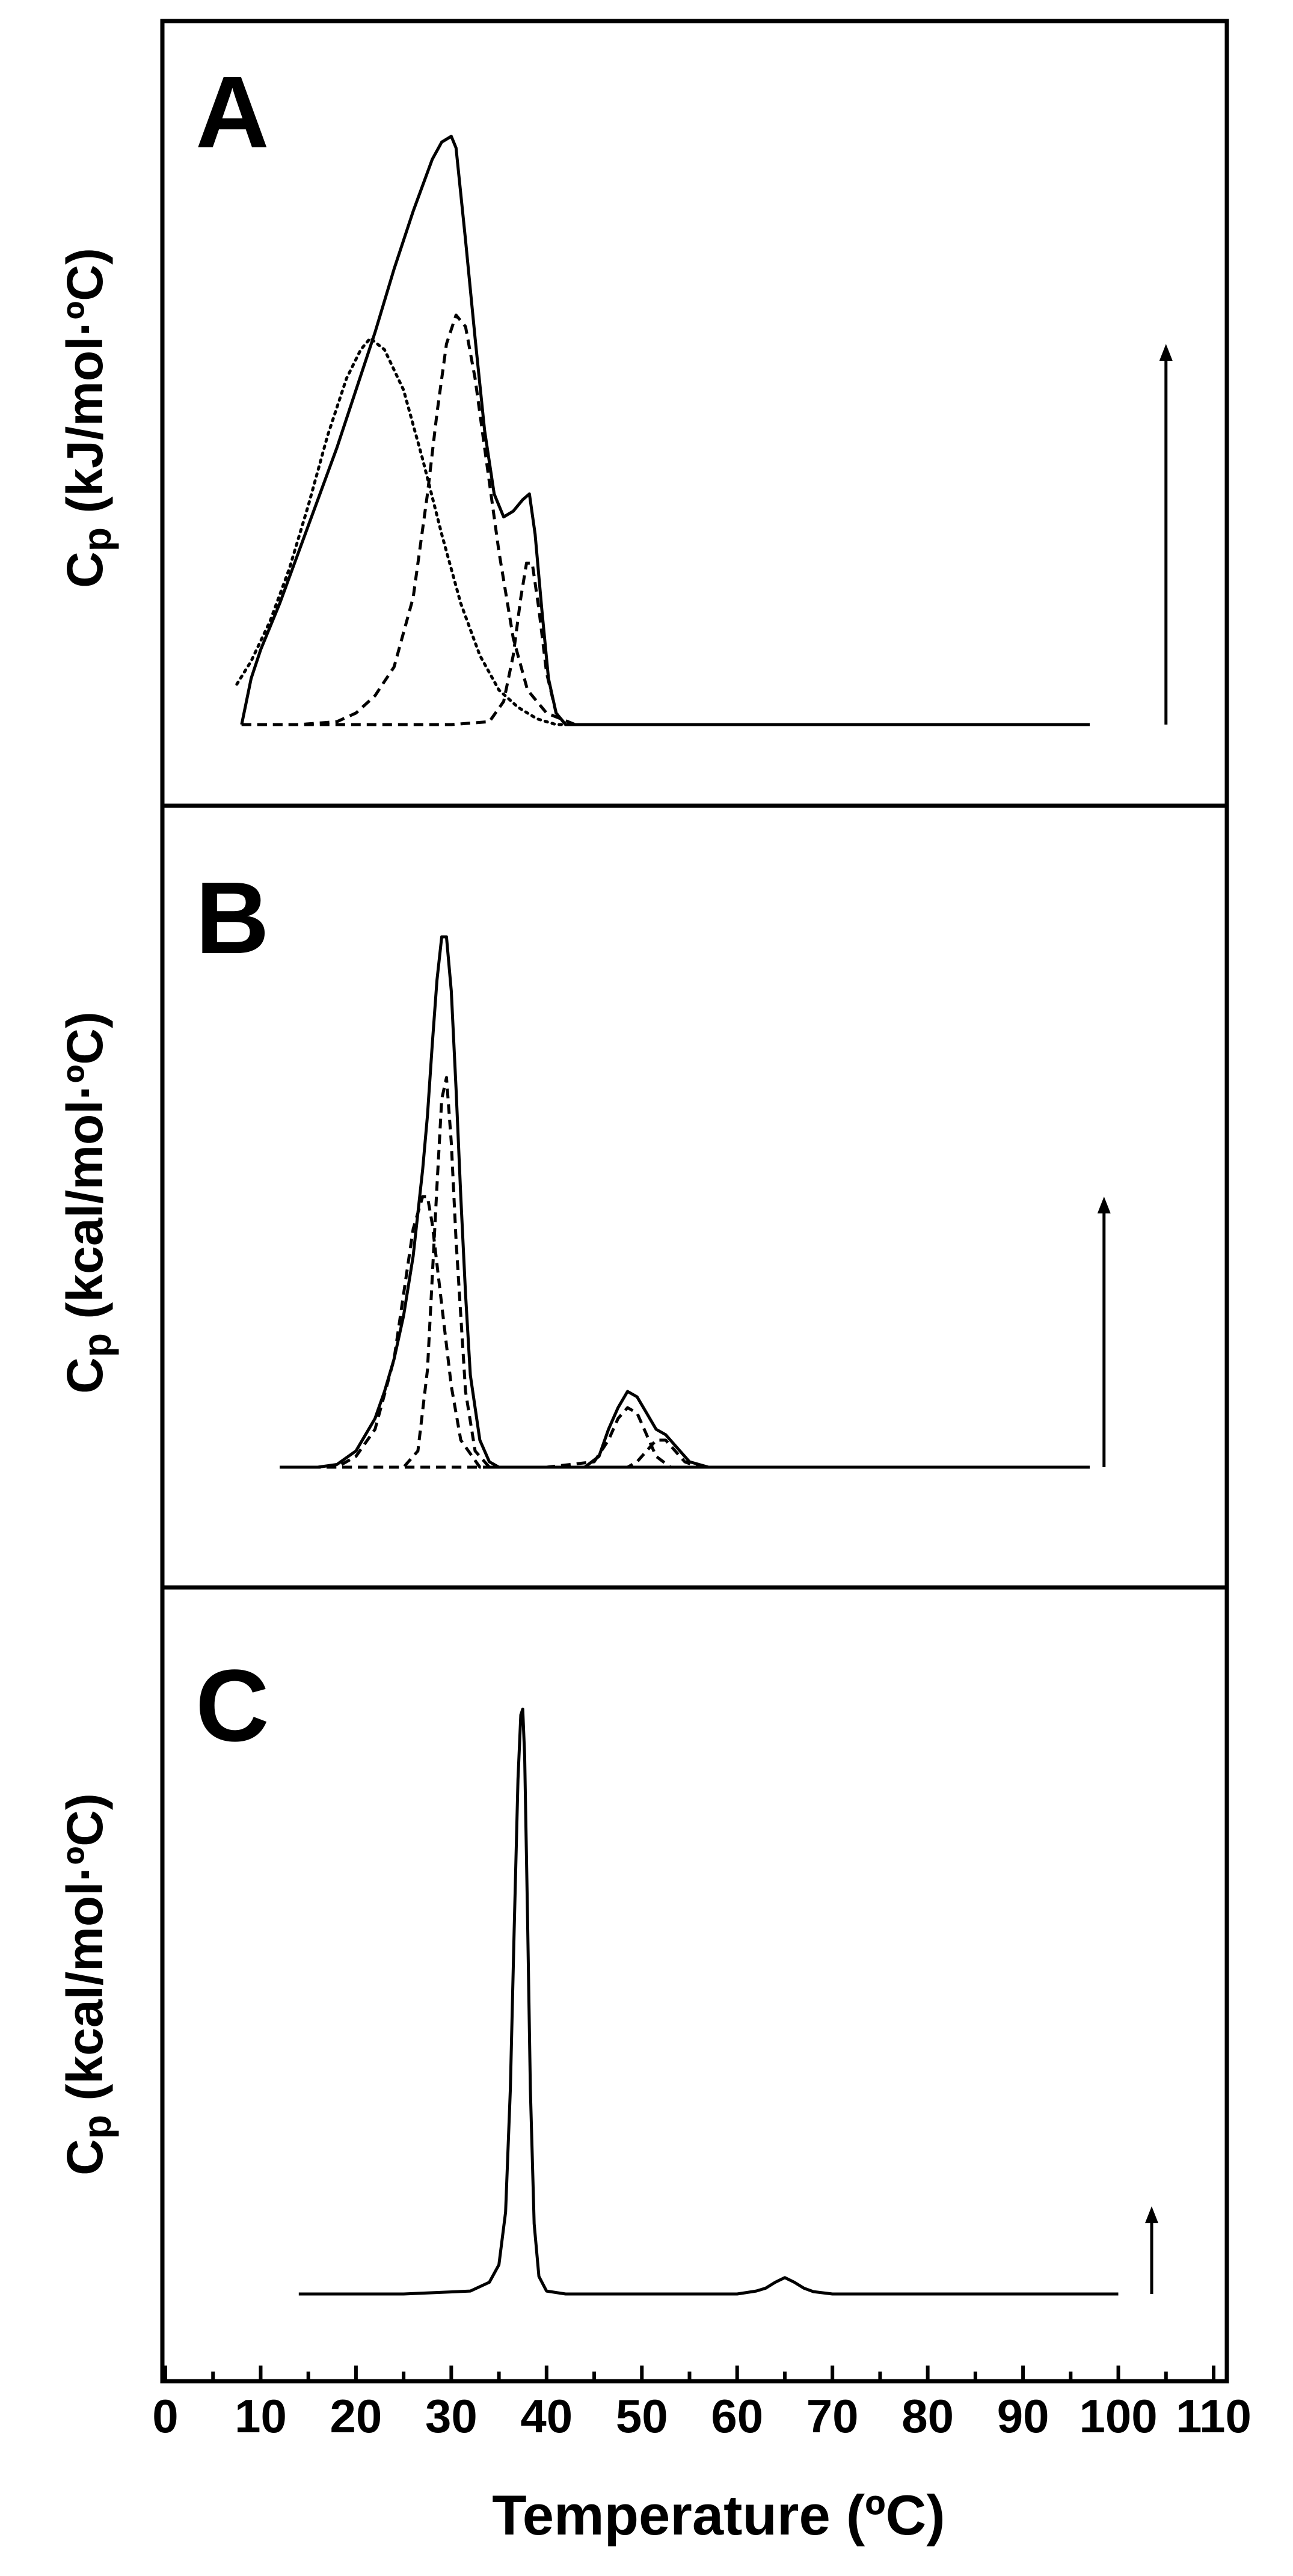  What do you see at coordinates (232, 112) in the screenshot?
I see `panel-letter-a: A` at bounding box center [232, 112].